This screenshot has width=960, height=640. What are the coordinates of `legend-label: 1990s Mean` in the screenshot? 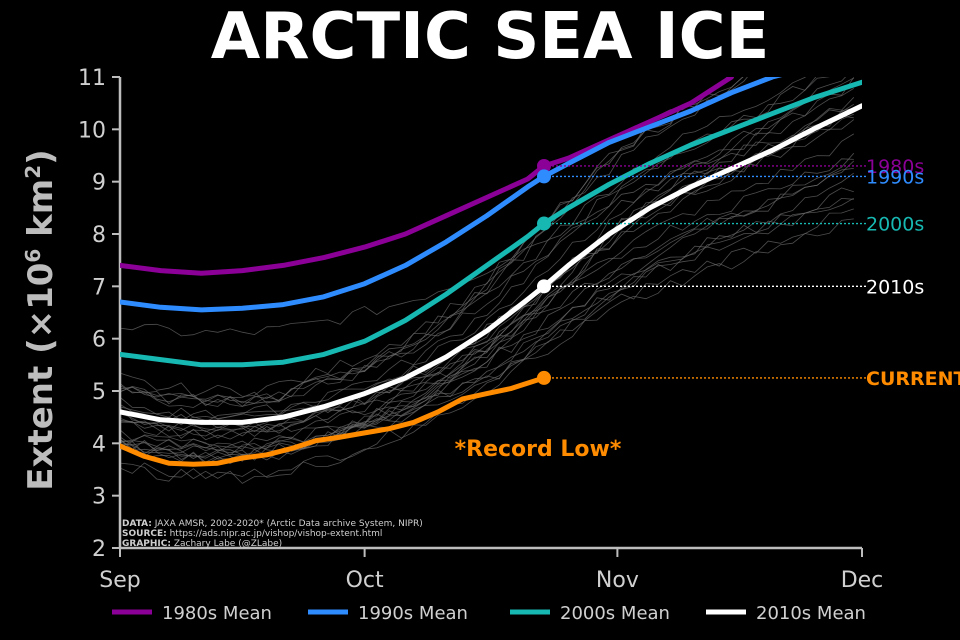 It's located at (413, 613).